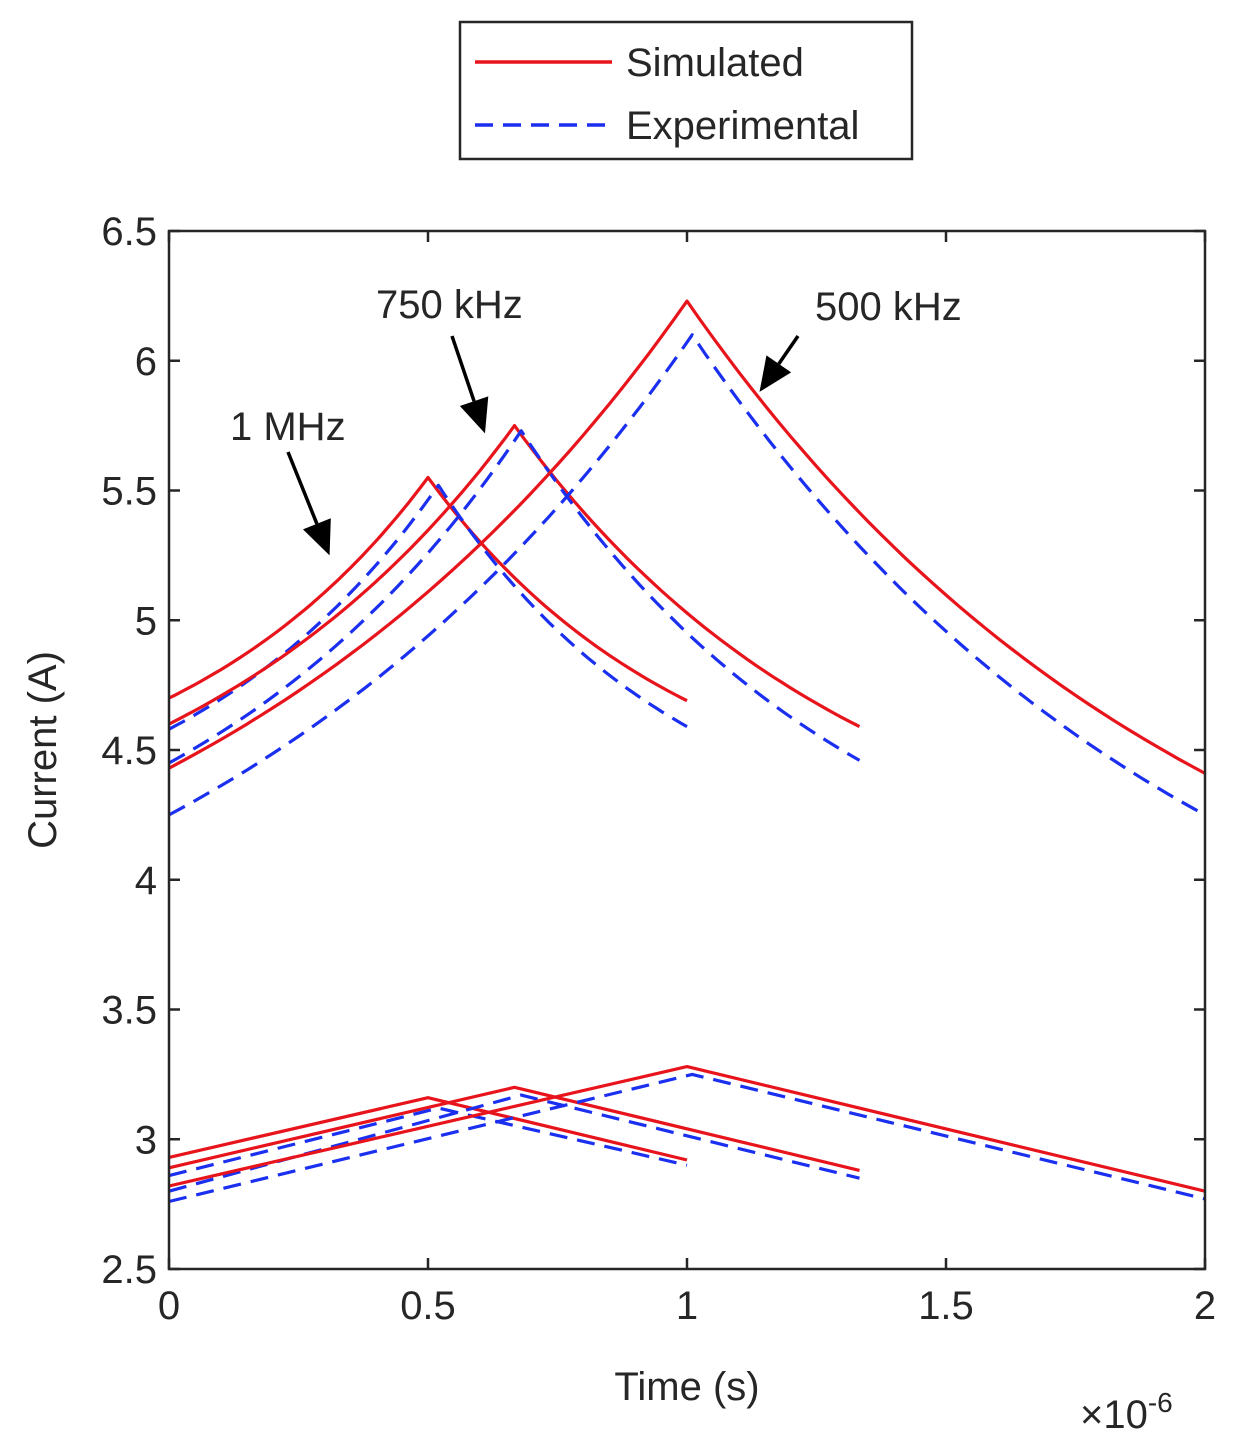 This screenshot has height=1441, width=1240. I want to click on y-tick-label: 5, so click(146, 621).